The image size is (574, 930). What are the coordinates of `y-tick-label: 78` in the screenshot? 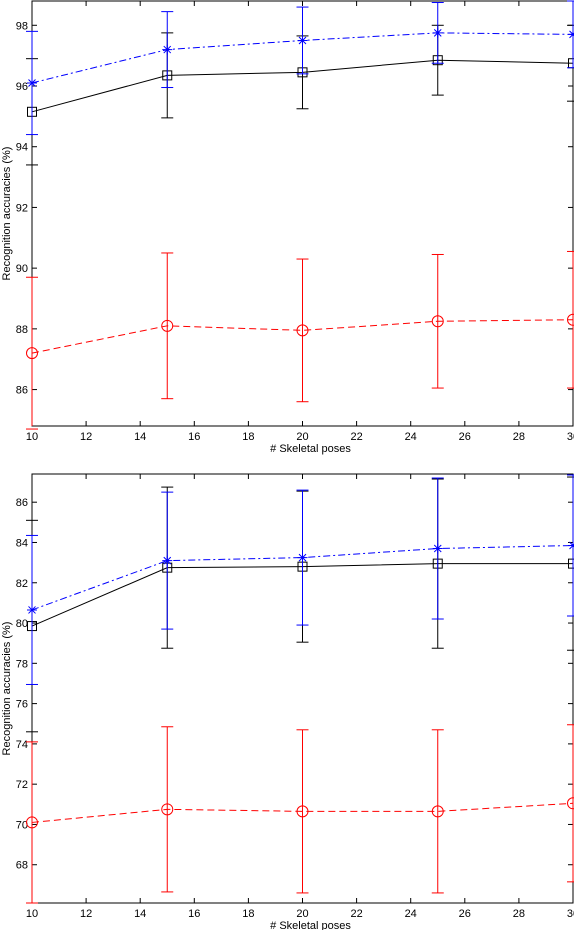 It's located at (22, 664).